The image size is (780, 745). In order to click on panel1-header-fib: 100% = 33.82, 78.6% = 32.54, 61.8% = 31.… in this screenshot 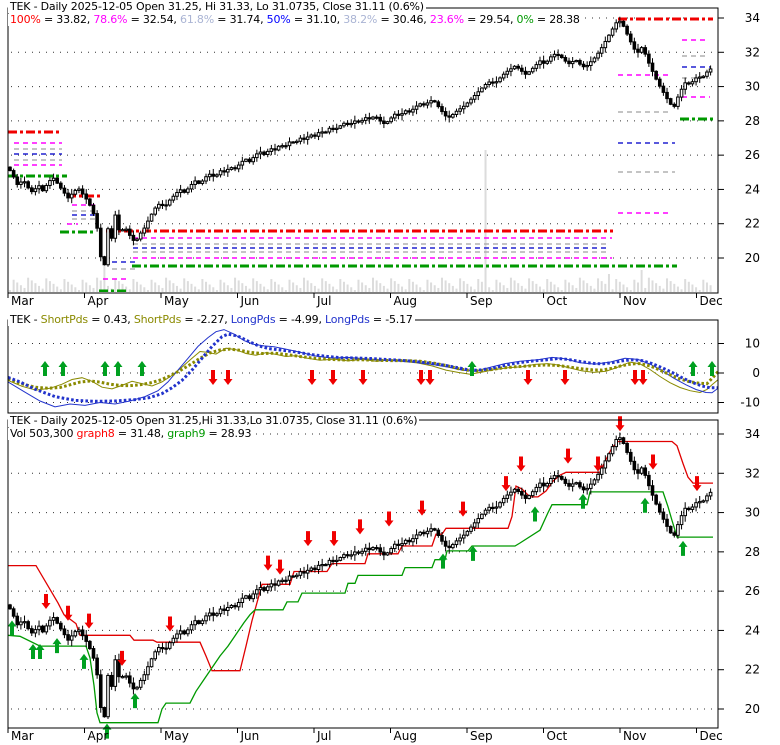, I will do `click(295, 19)`.